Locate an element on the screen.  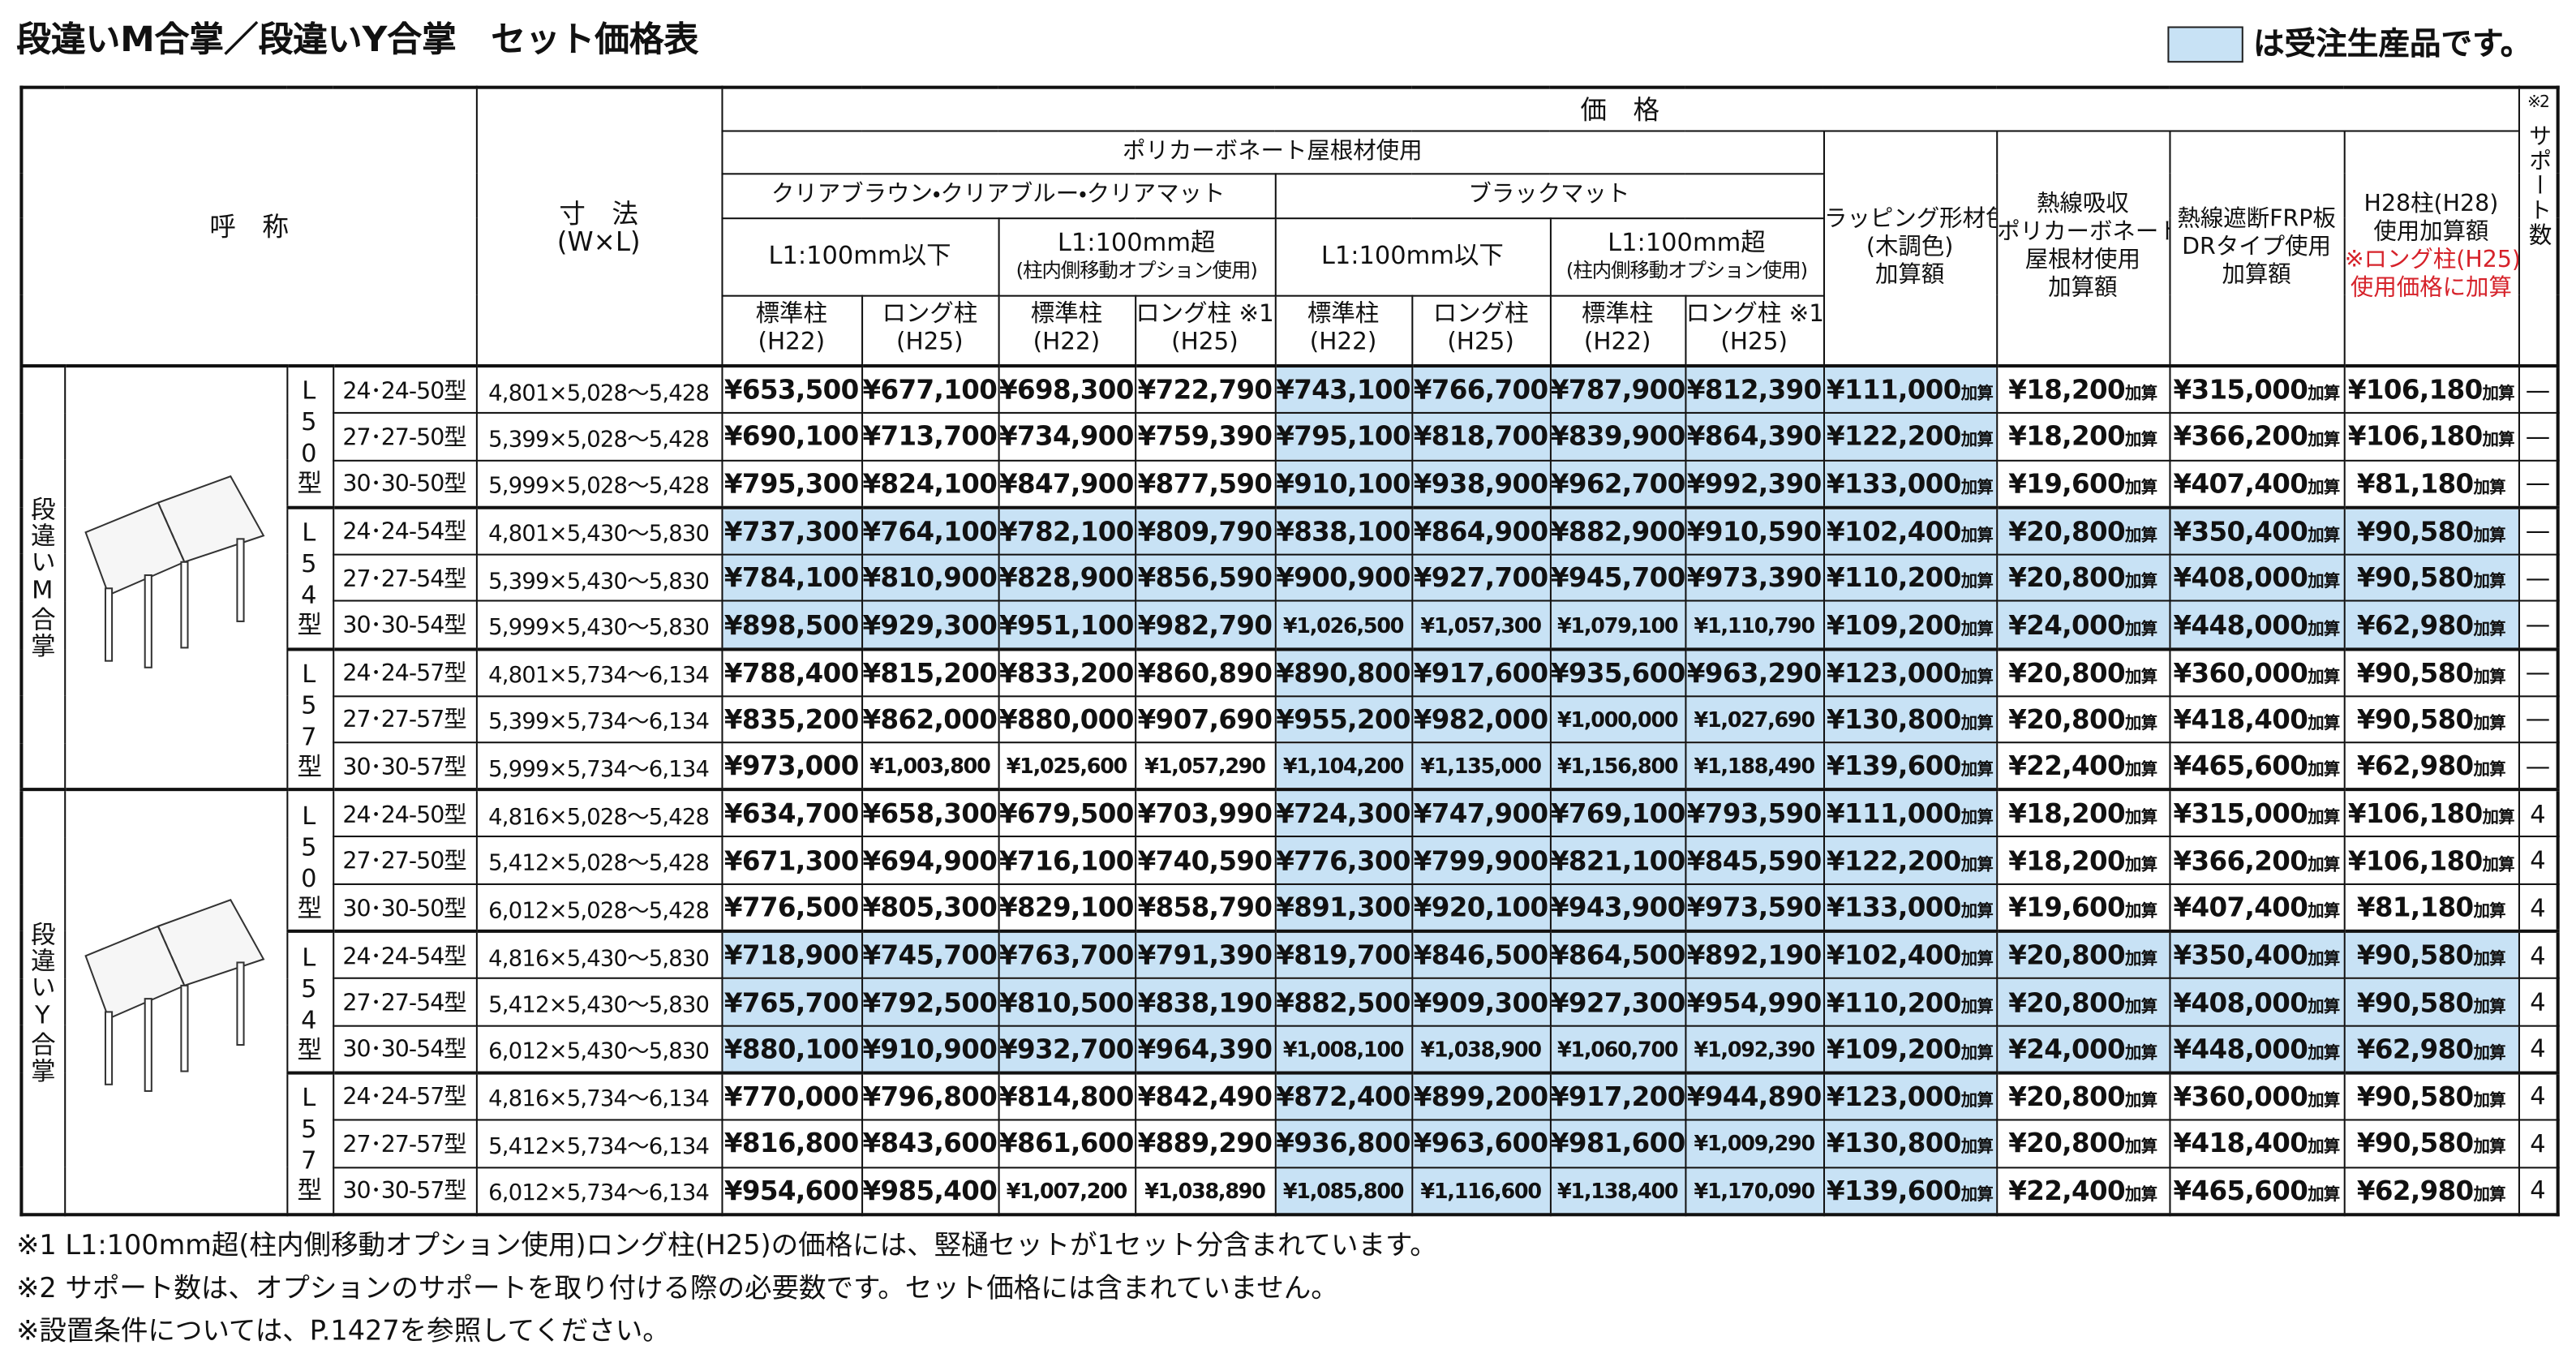
model-size: 6,012×5,734～6,134 is located at coordinates (598, 1191).